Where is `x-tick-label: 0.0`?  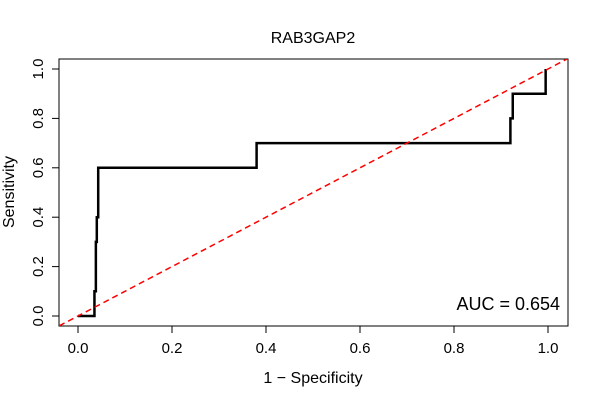
x-tick-label: 0.0 is located at coordinates (78, 348).